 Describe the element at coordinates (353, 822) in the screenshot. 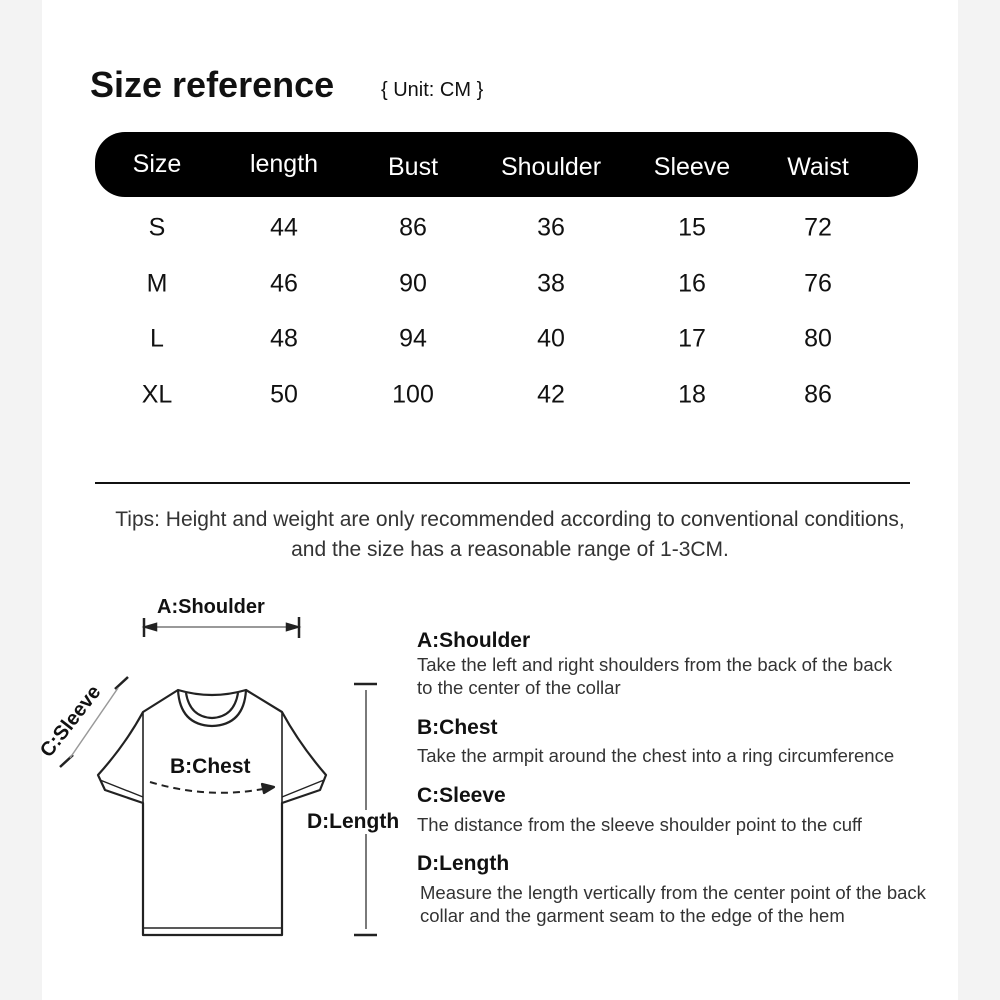

I see `diagram-label-length: D:Length` at that location.